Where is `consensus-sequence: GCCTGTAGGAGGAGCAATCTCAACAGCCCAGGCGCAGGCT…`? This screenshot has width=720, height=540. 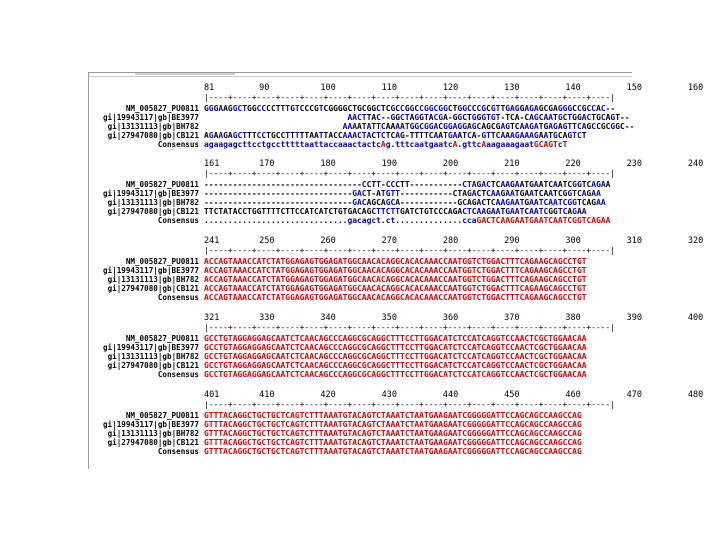
consensus-sequence: GCCTGTAGGAGGAGCAATCTCAACAGCCCAGGCGCAGGCT… is located at coordinates (395, 374).